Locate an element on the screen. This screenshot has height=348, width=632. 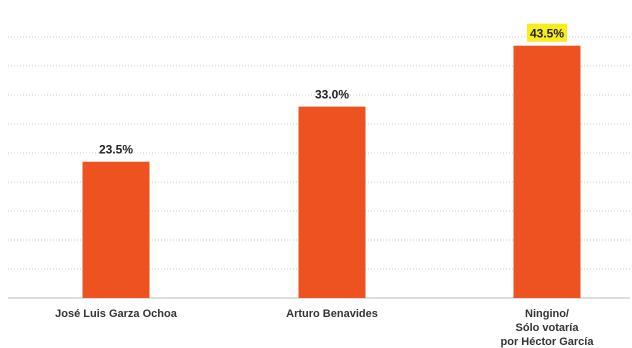
data-label: 43.5% is located at coordinates (547, 34).